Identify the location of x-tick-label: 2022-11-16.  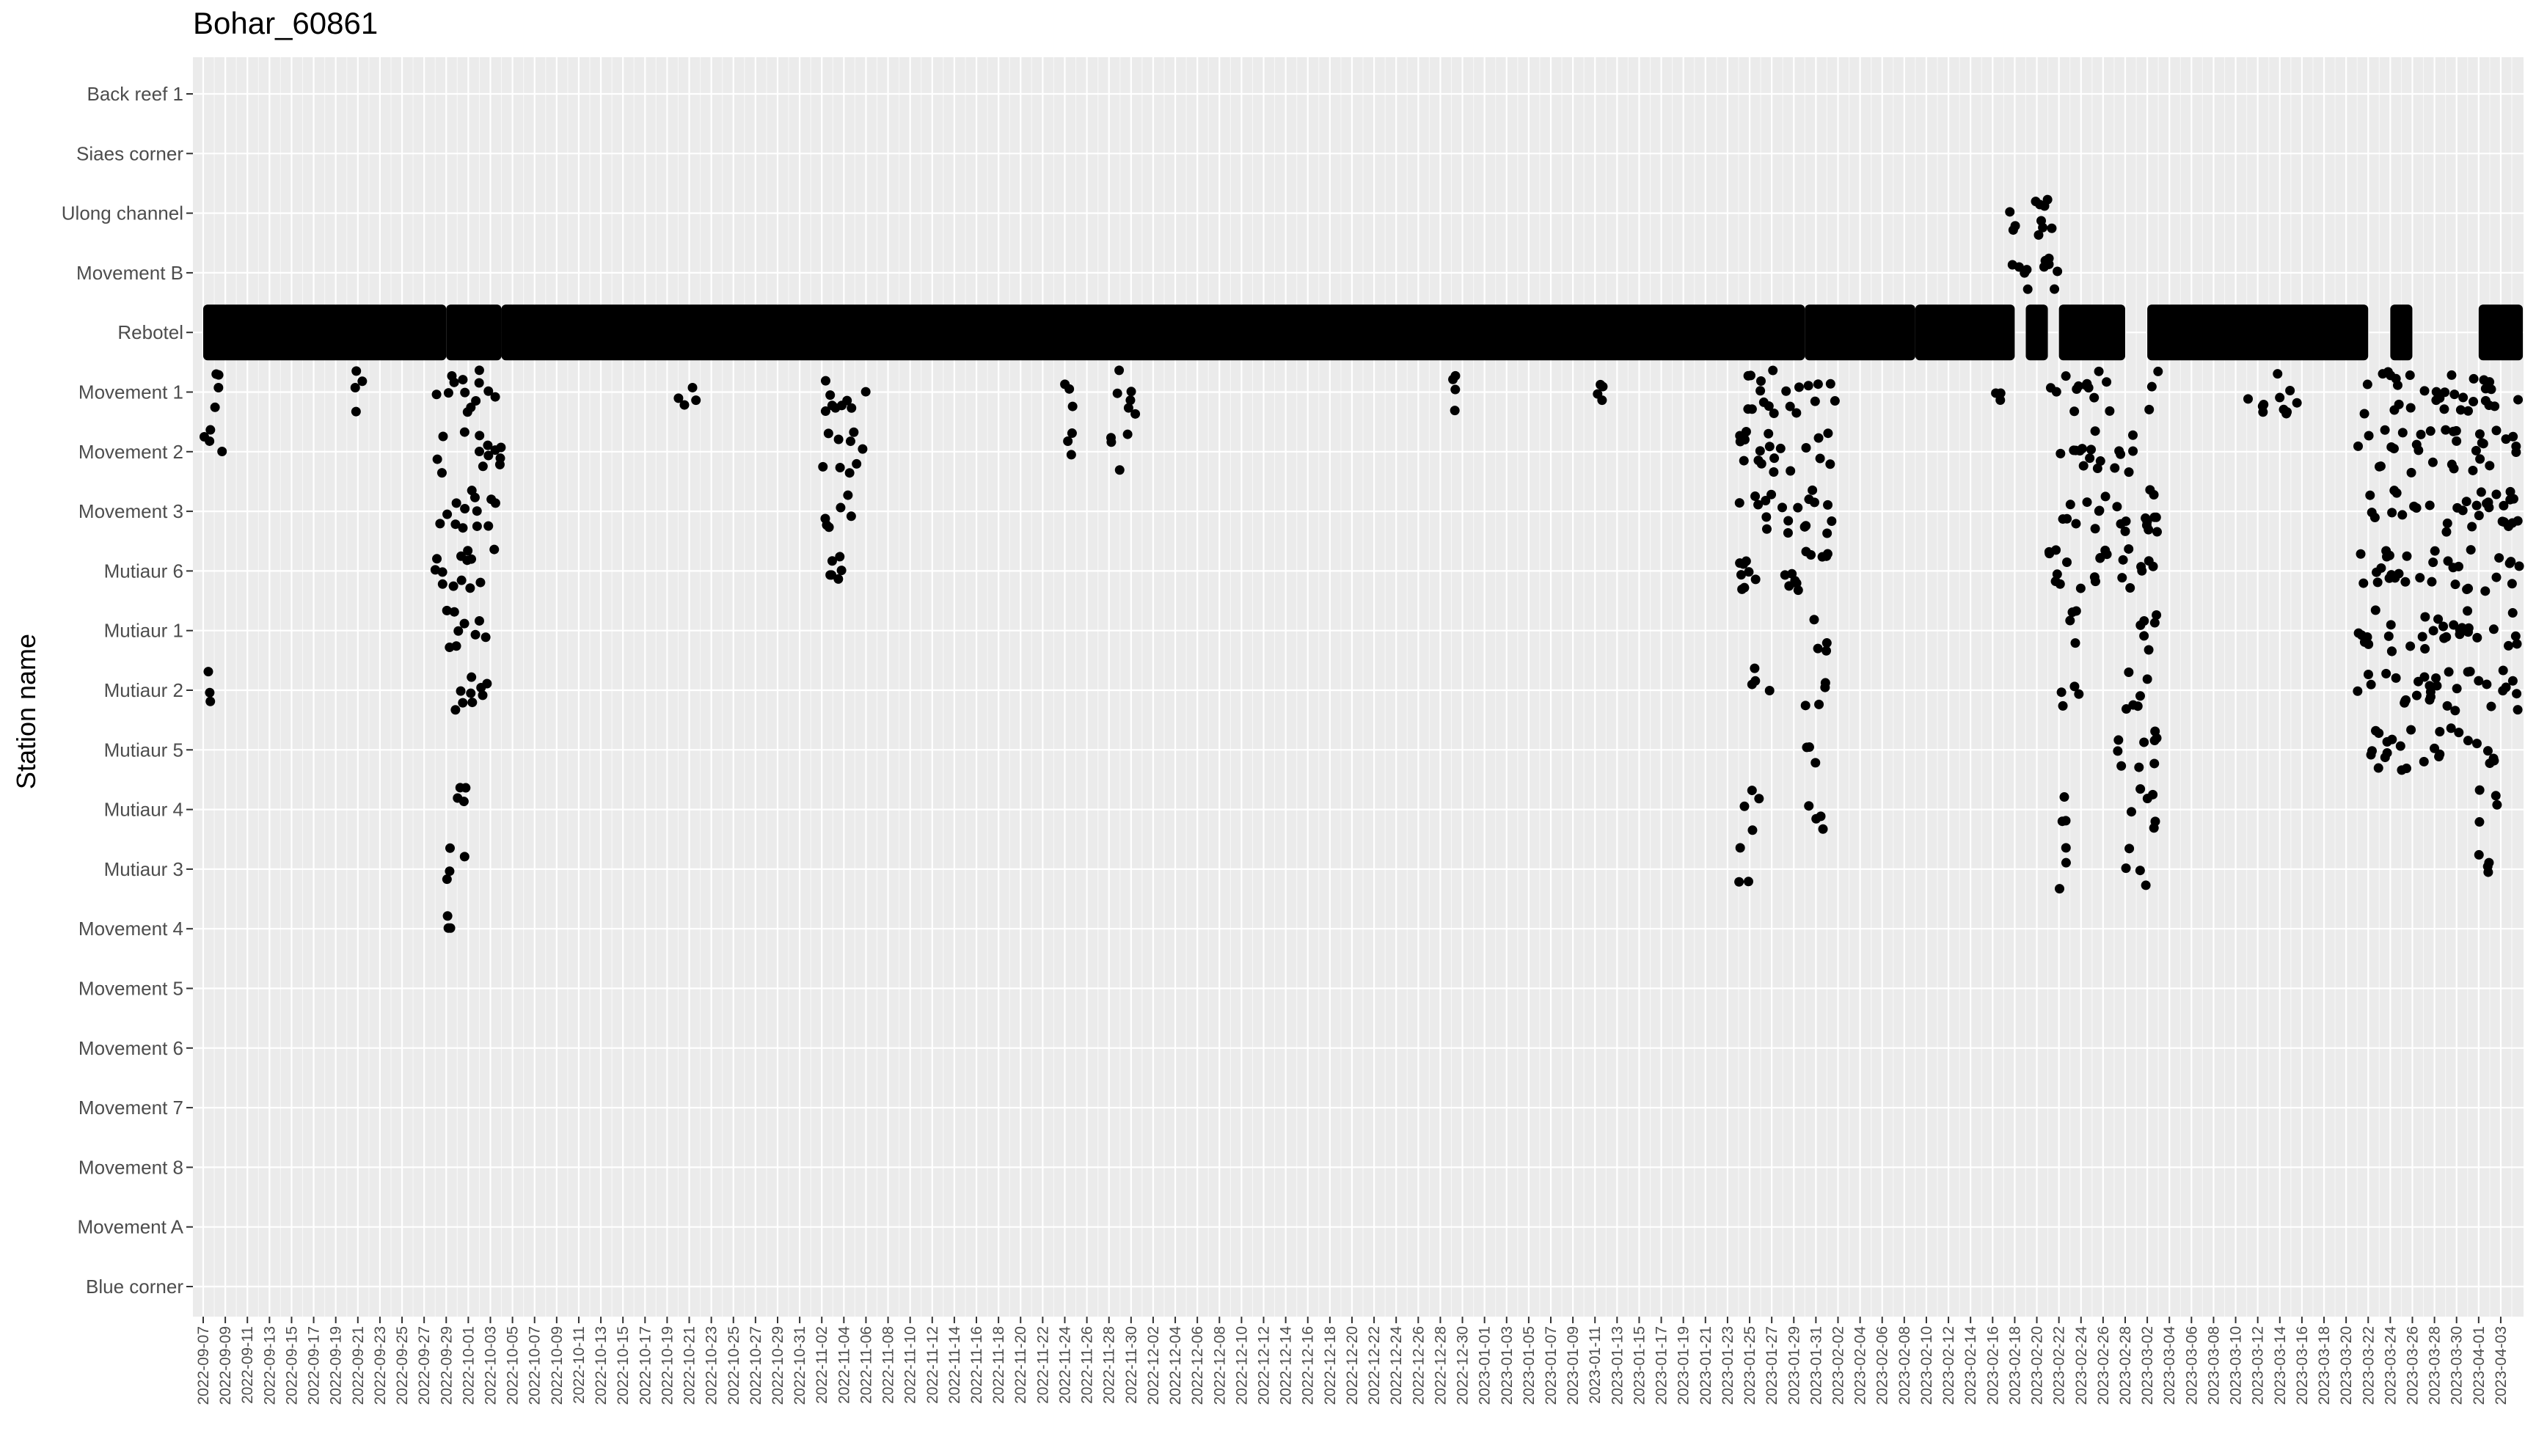
(976, 1365).